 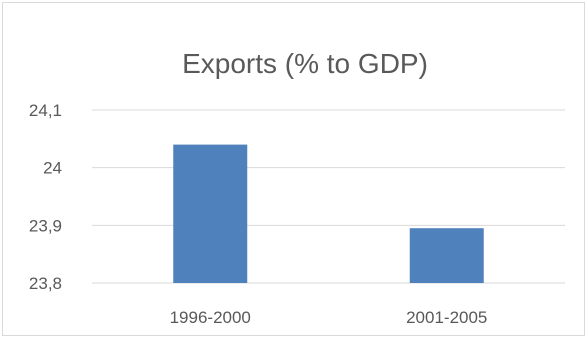 What do you see at coordinates (45, 110) in the screenshot?
I see `y-axis-tick-label: 24,1` at bounding box center [45, 110].